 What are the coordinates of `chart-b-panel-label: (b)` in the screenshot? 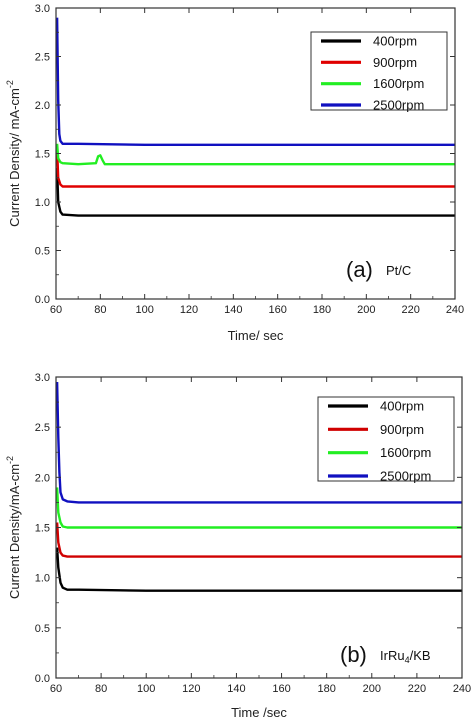 It's located at (353, 654).